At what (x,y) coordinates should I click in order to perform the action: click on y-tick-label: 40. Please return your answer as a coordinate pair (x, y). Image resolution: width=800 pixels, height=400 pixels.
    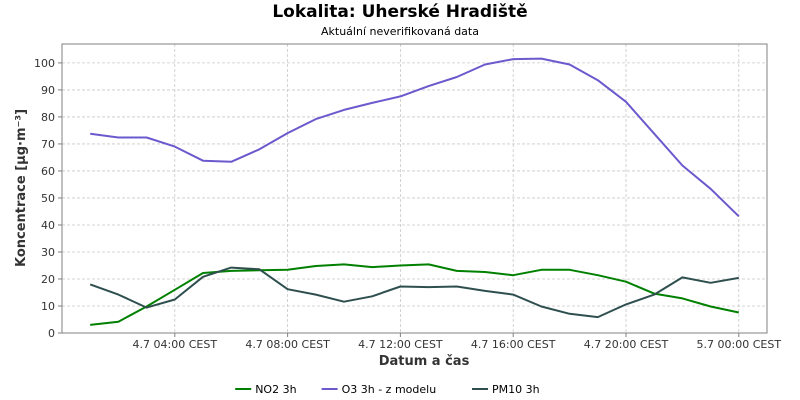
    Looking at the image, I should click on (48, 225).